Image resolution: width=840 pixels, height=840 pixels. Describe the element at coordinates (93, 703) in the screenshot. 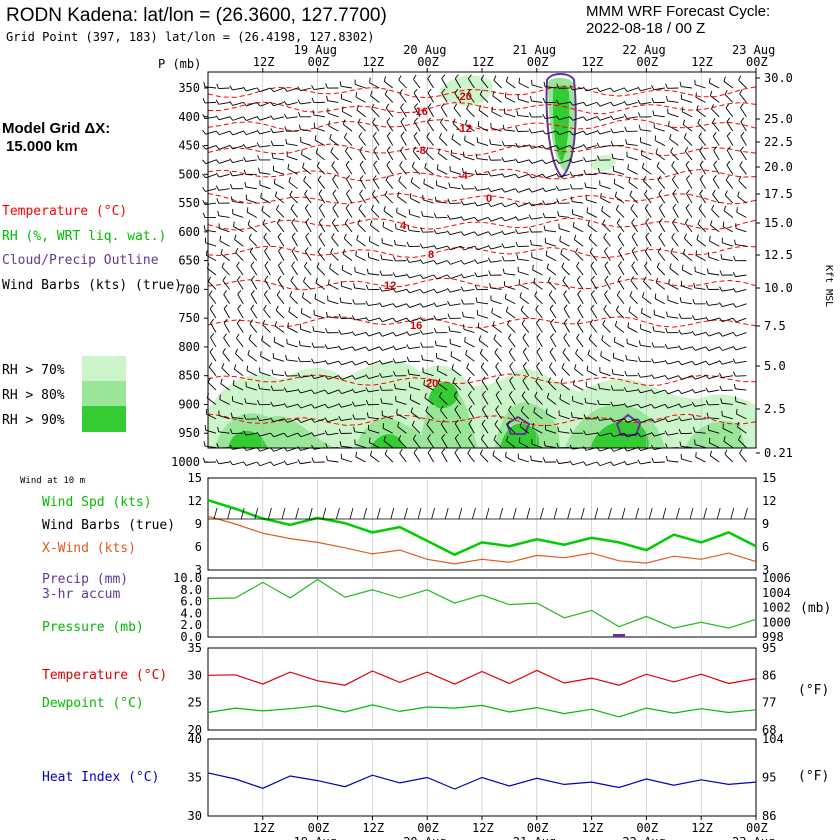

I see `dewpoint-label: Dewpoint (°C)` at that location.